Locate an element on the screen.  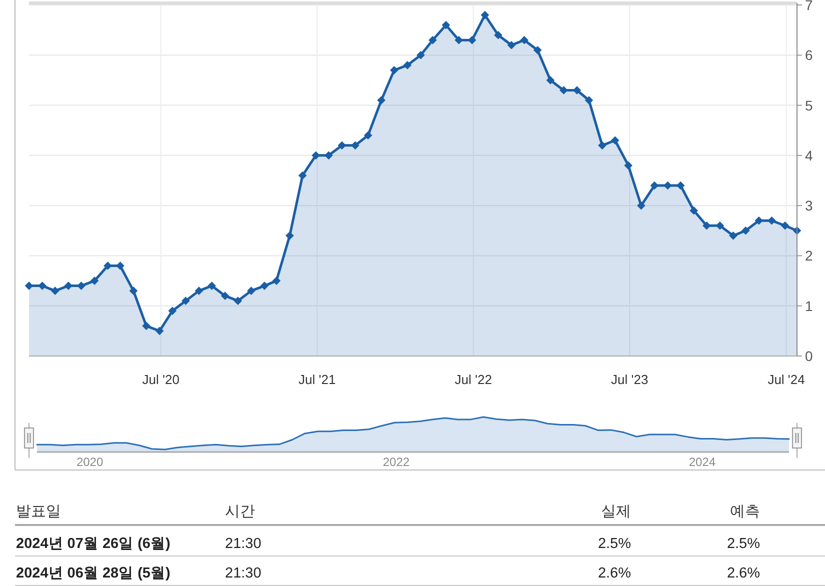
y-tick-label: 3 is located at coordinates (809, 206).